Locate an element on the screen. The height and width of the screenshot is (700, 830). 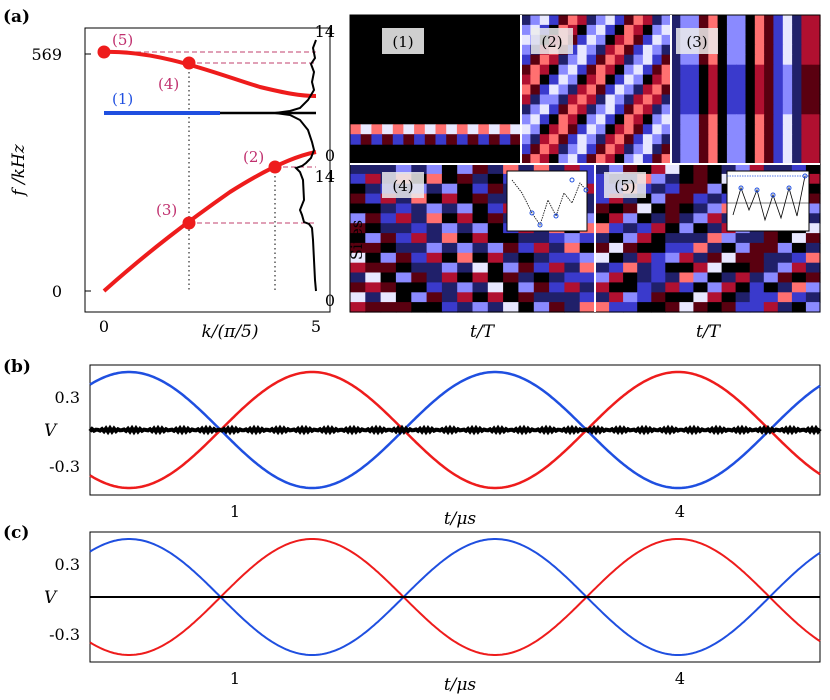
panel-b-xtick-4: 4 is located at coordinates (680, 511).